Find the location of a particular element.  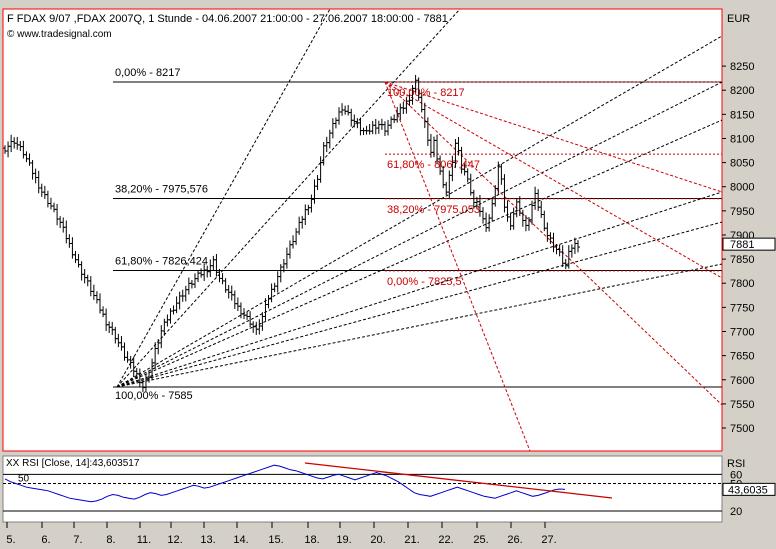

fib-up-level-label: 100,00% - 7585 is located at coordinates (154, 396).